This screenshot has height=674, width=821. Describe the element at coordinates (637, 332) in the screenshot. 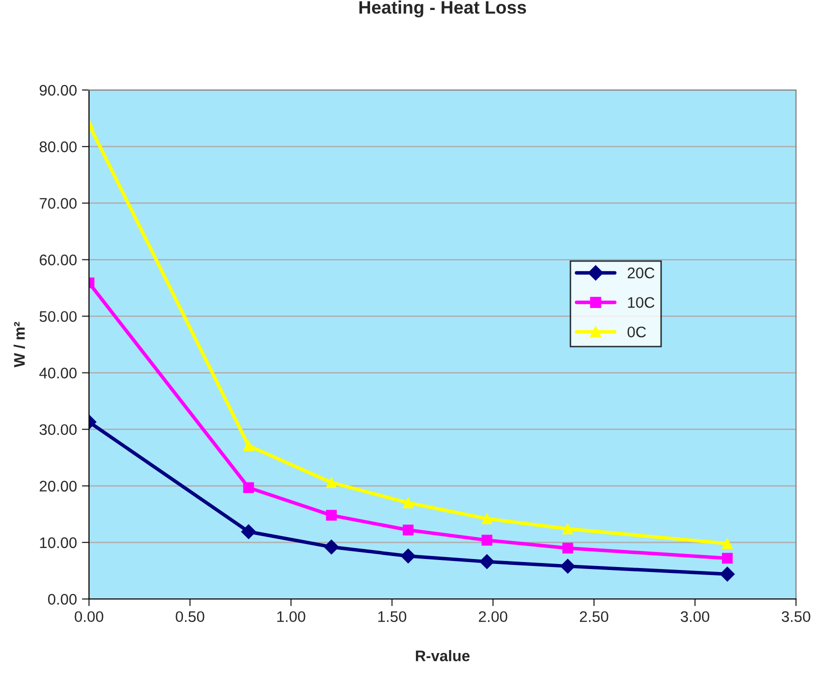

I see `legend-label: 0C` at that location.